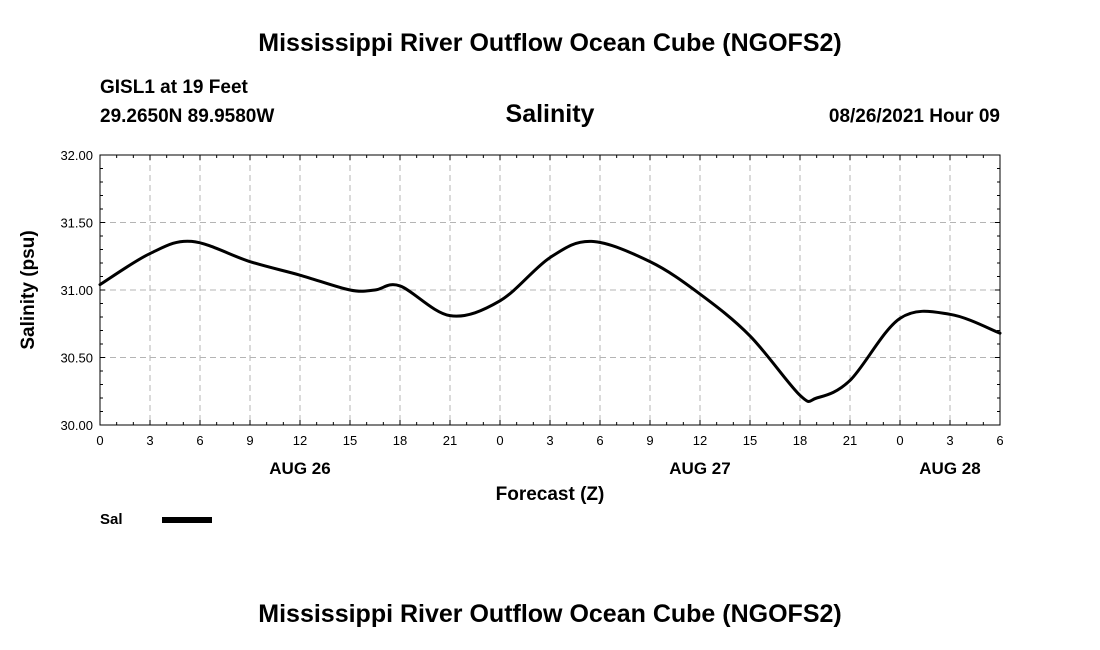 Image resolution: width=1100 pixels, height=650 pixels. What do you see at coordinates (187, 116) in the screenshot?
I see `coordinates-label: 29.2650N 89.9580W` at bounding box center [187, 116].